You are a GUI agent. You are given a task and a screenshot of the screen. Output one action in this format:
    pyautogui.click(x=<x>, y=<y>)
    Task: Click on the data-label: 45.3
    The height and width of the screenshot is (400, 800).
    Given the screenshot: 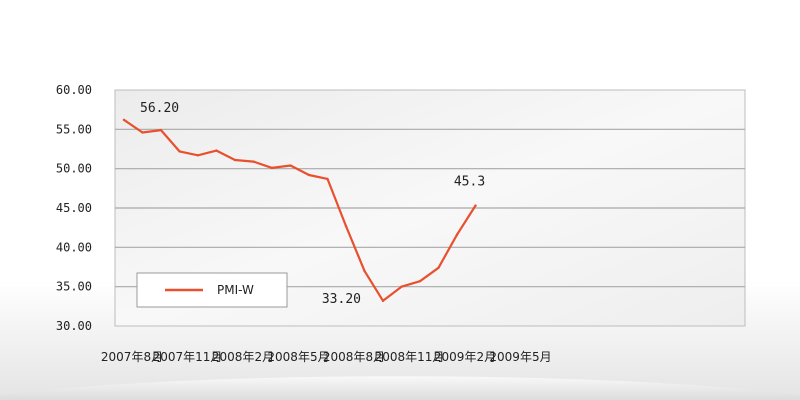 What is the action you would take?
    pyautogui.click(x=469, y=182)
    